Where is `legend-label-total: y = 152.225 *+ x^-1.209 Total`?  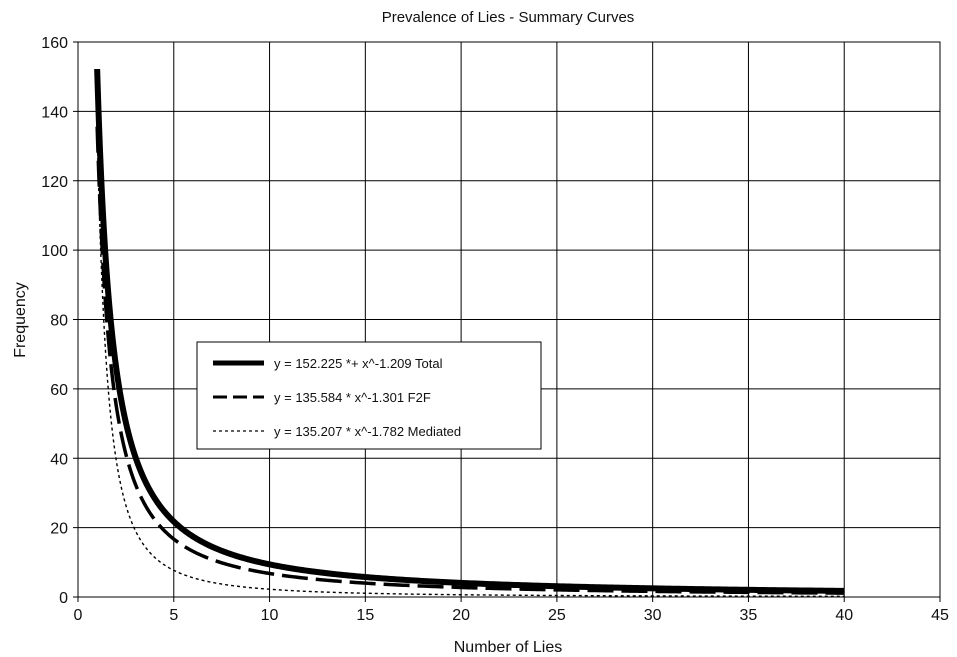
legend-label-total: y = 152.225 *+ x^-1.209 Total is located at coordinates (358, 363).